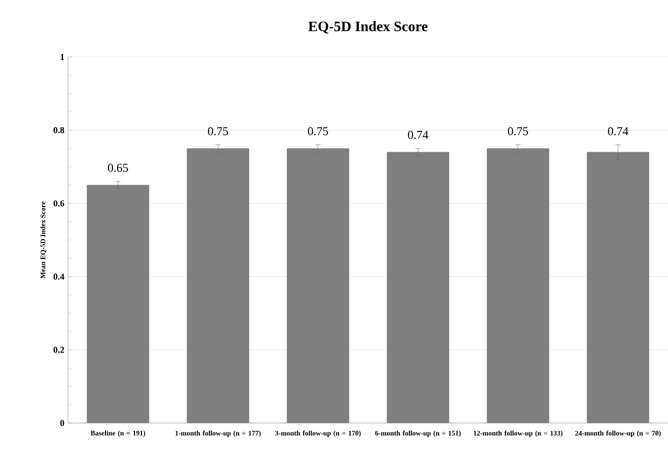 The height and width of the screenshot is (449, 668). I want to click on y-tick-label: 0.6, so click(59, 203).